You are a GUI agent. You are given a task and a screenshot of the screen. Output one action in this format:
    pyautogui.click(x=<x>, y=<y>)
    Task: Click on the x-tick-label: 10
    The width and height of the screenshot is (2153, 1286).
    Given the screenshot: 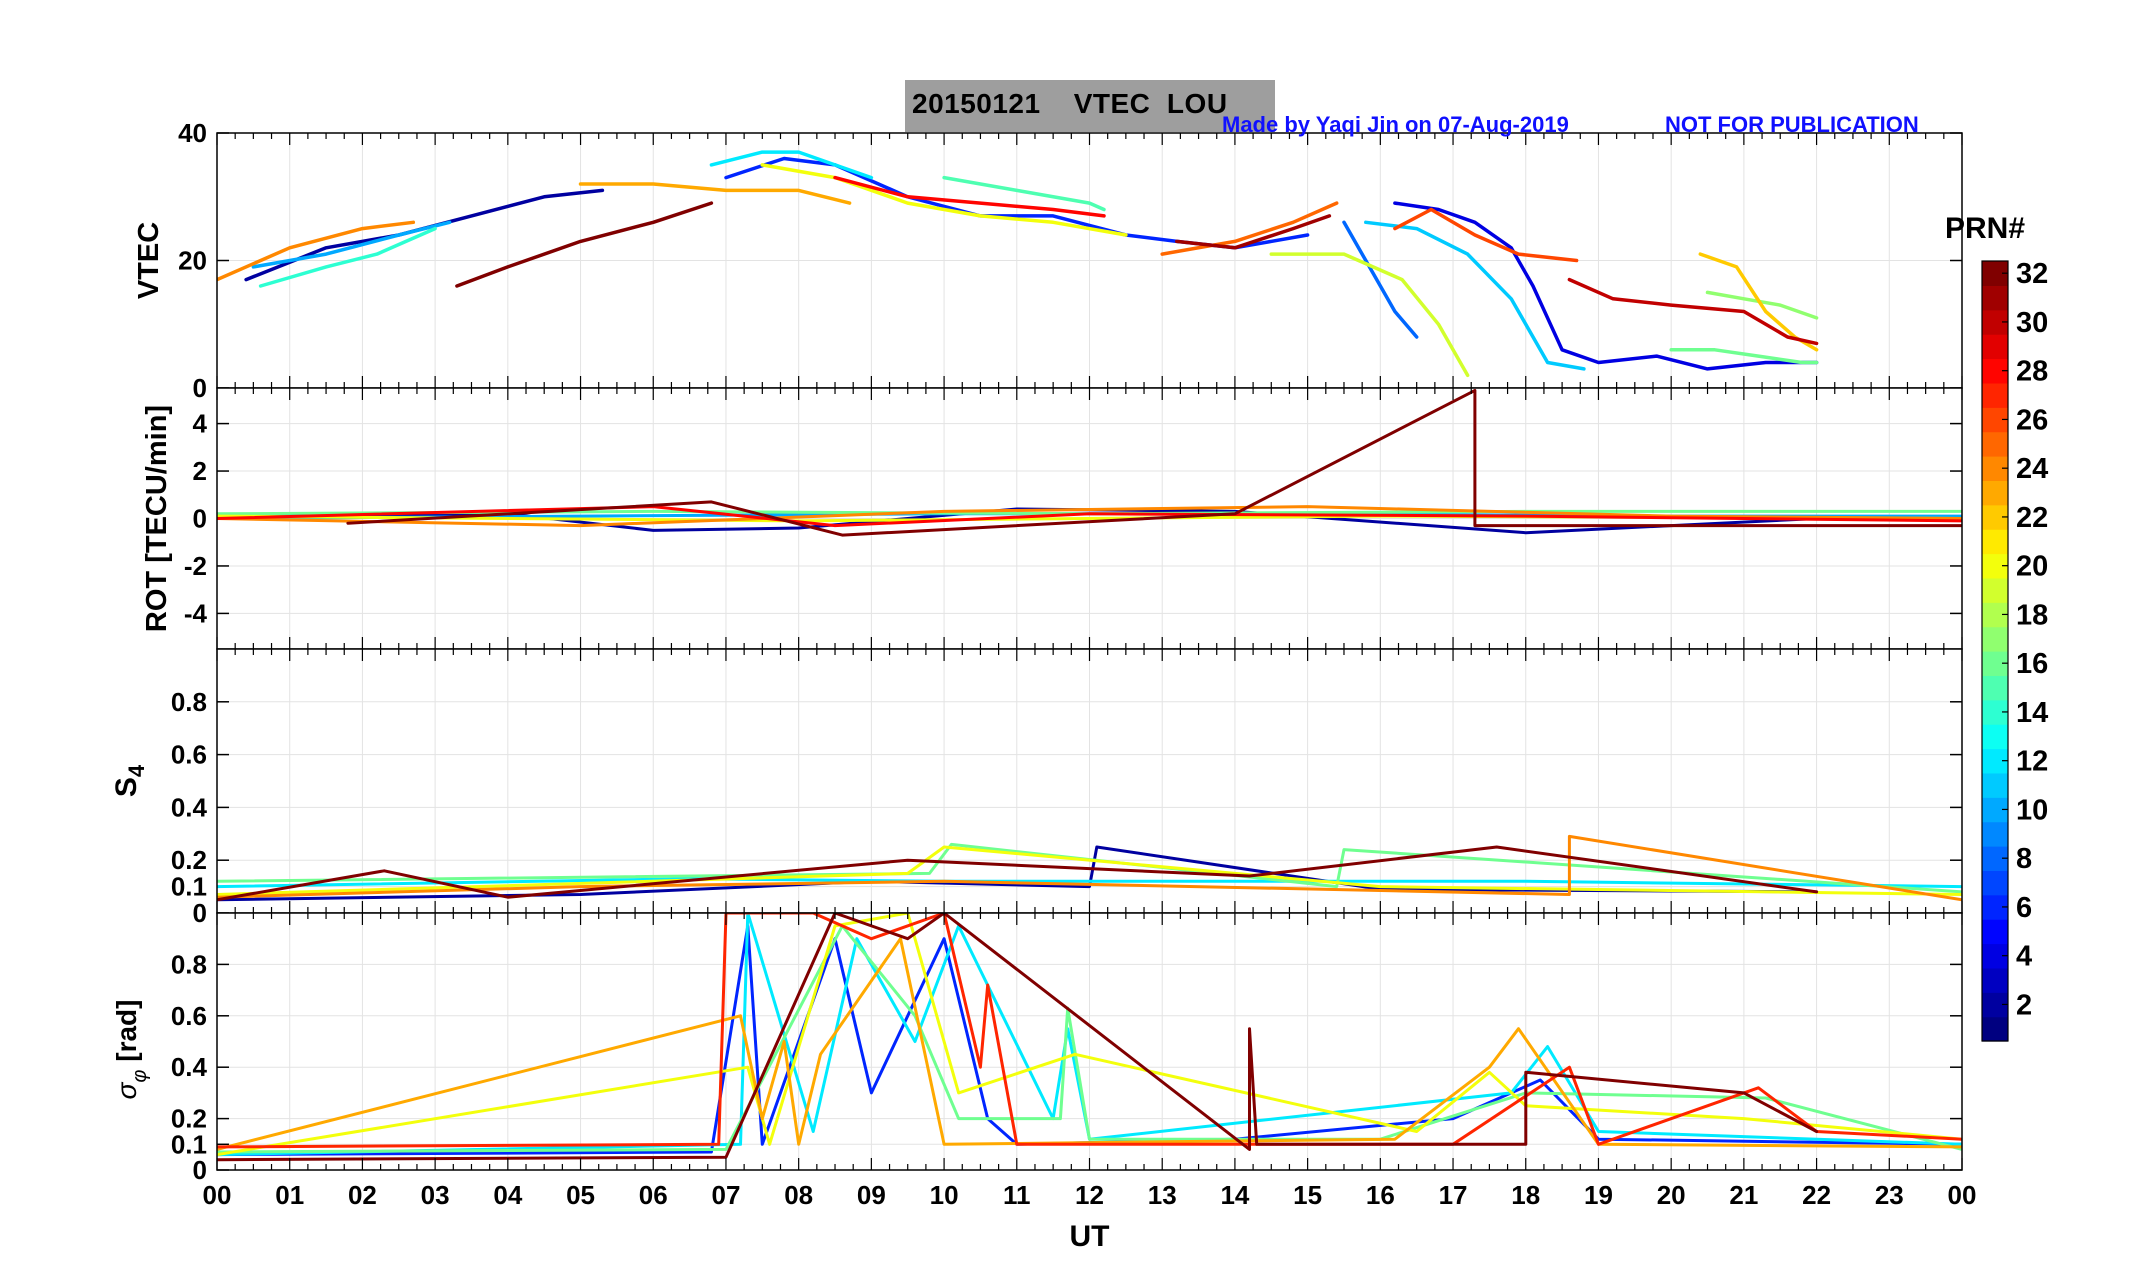 What is the action you would take?
    pyautogui.click(x=944, y=1195)
    